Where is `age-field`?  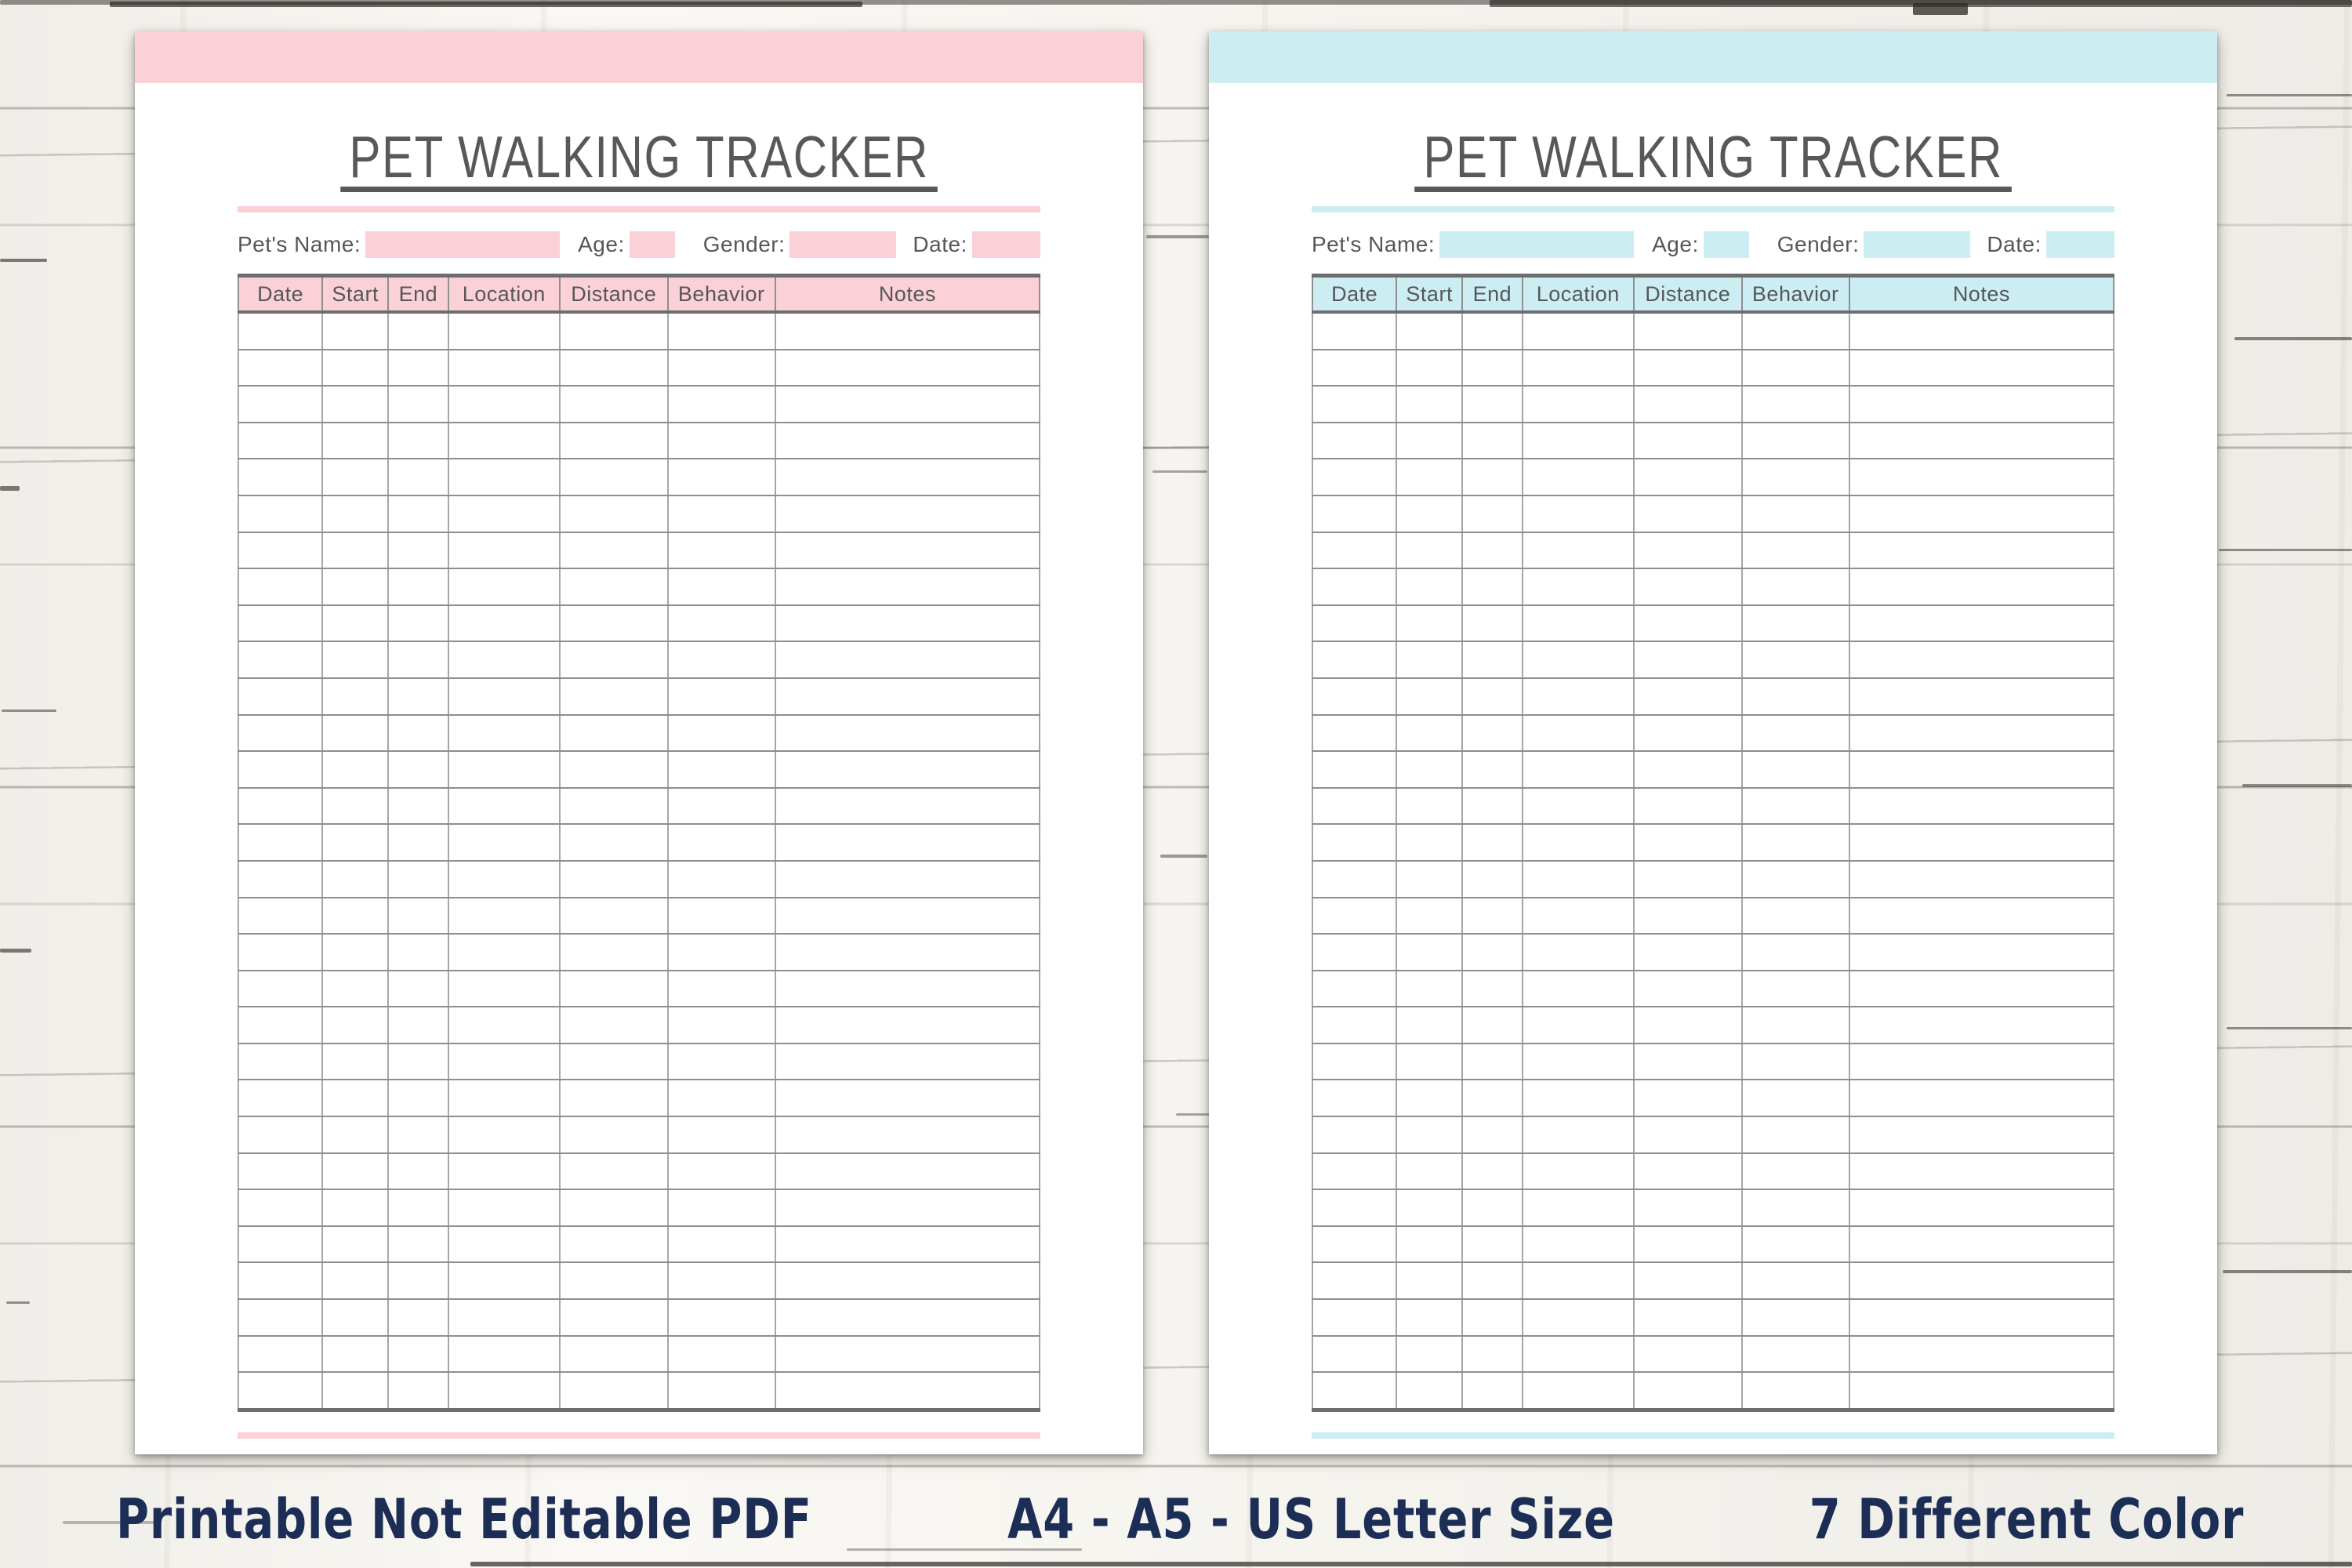 age-field is located at coordinates (1726, 244).